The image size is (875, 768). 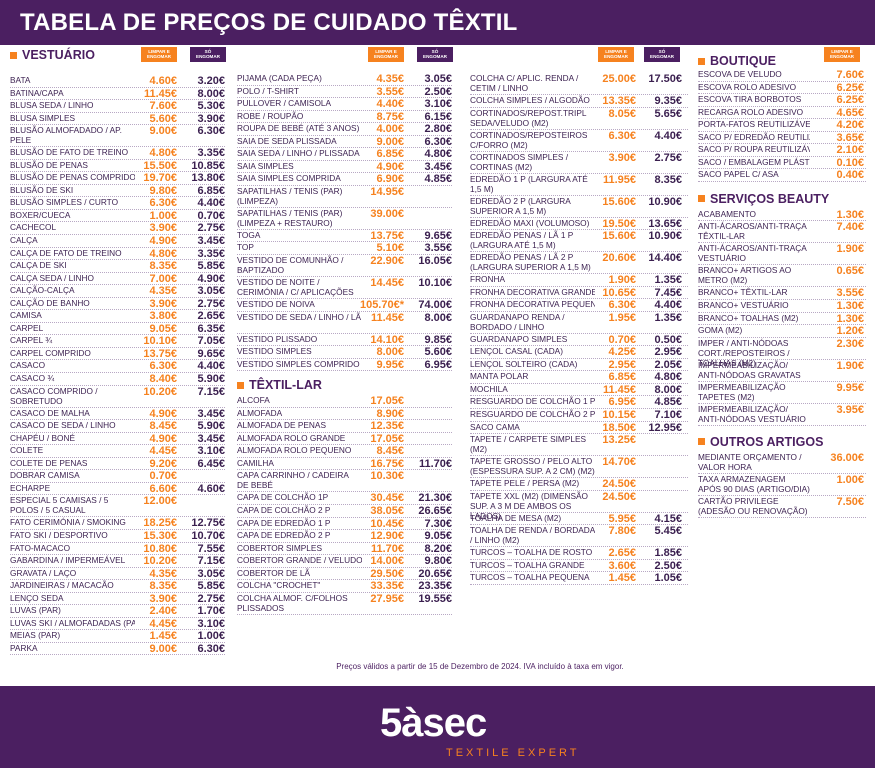 What do you see at coordinates (390, 364) in the screenshot?
I see `price-clean-iron: 9.95€` at bounding box center [390, 364].